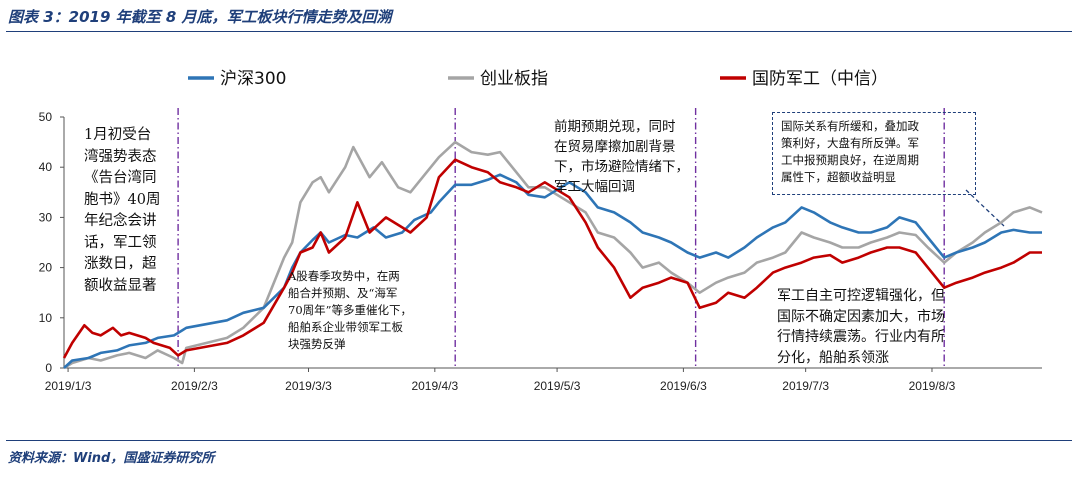 The height and width of the screenshot is (479, 1080). Describe the element at coordinates (539, 31) in the screenshot. I see `title-rule` at that location.